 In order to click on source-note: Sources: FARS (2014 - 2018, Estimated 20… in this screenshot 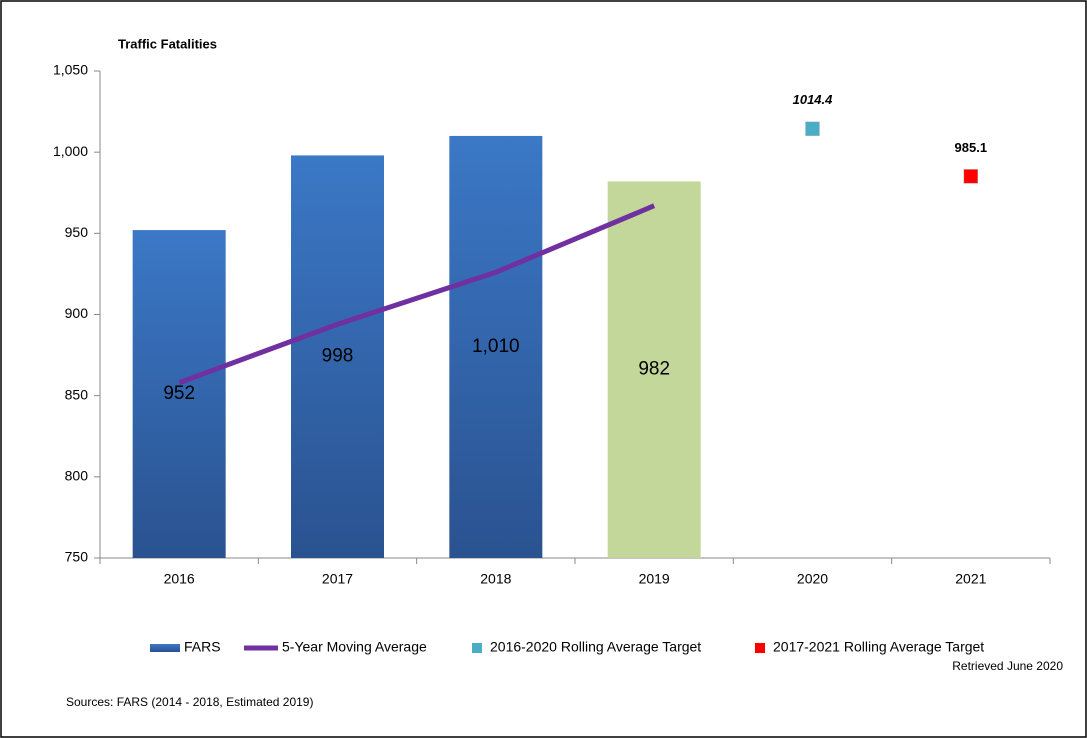, I will do `click(189, 702)`.